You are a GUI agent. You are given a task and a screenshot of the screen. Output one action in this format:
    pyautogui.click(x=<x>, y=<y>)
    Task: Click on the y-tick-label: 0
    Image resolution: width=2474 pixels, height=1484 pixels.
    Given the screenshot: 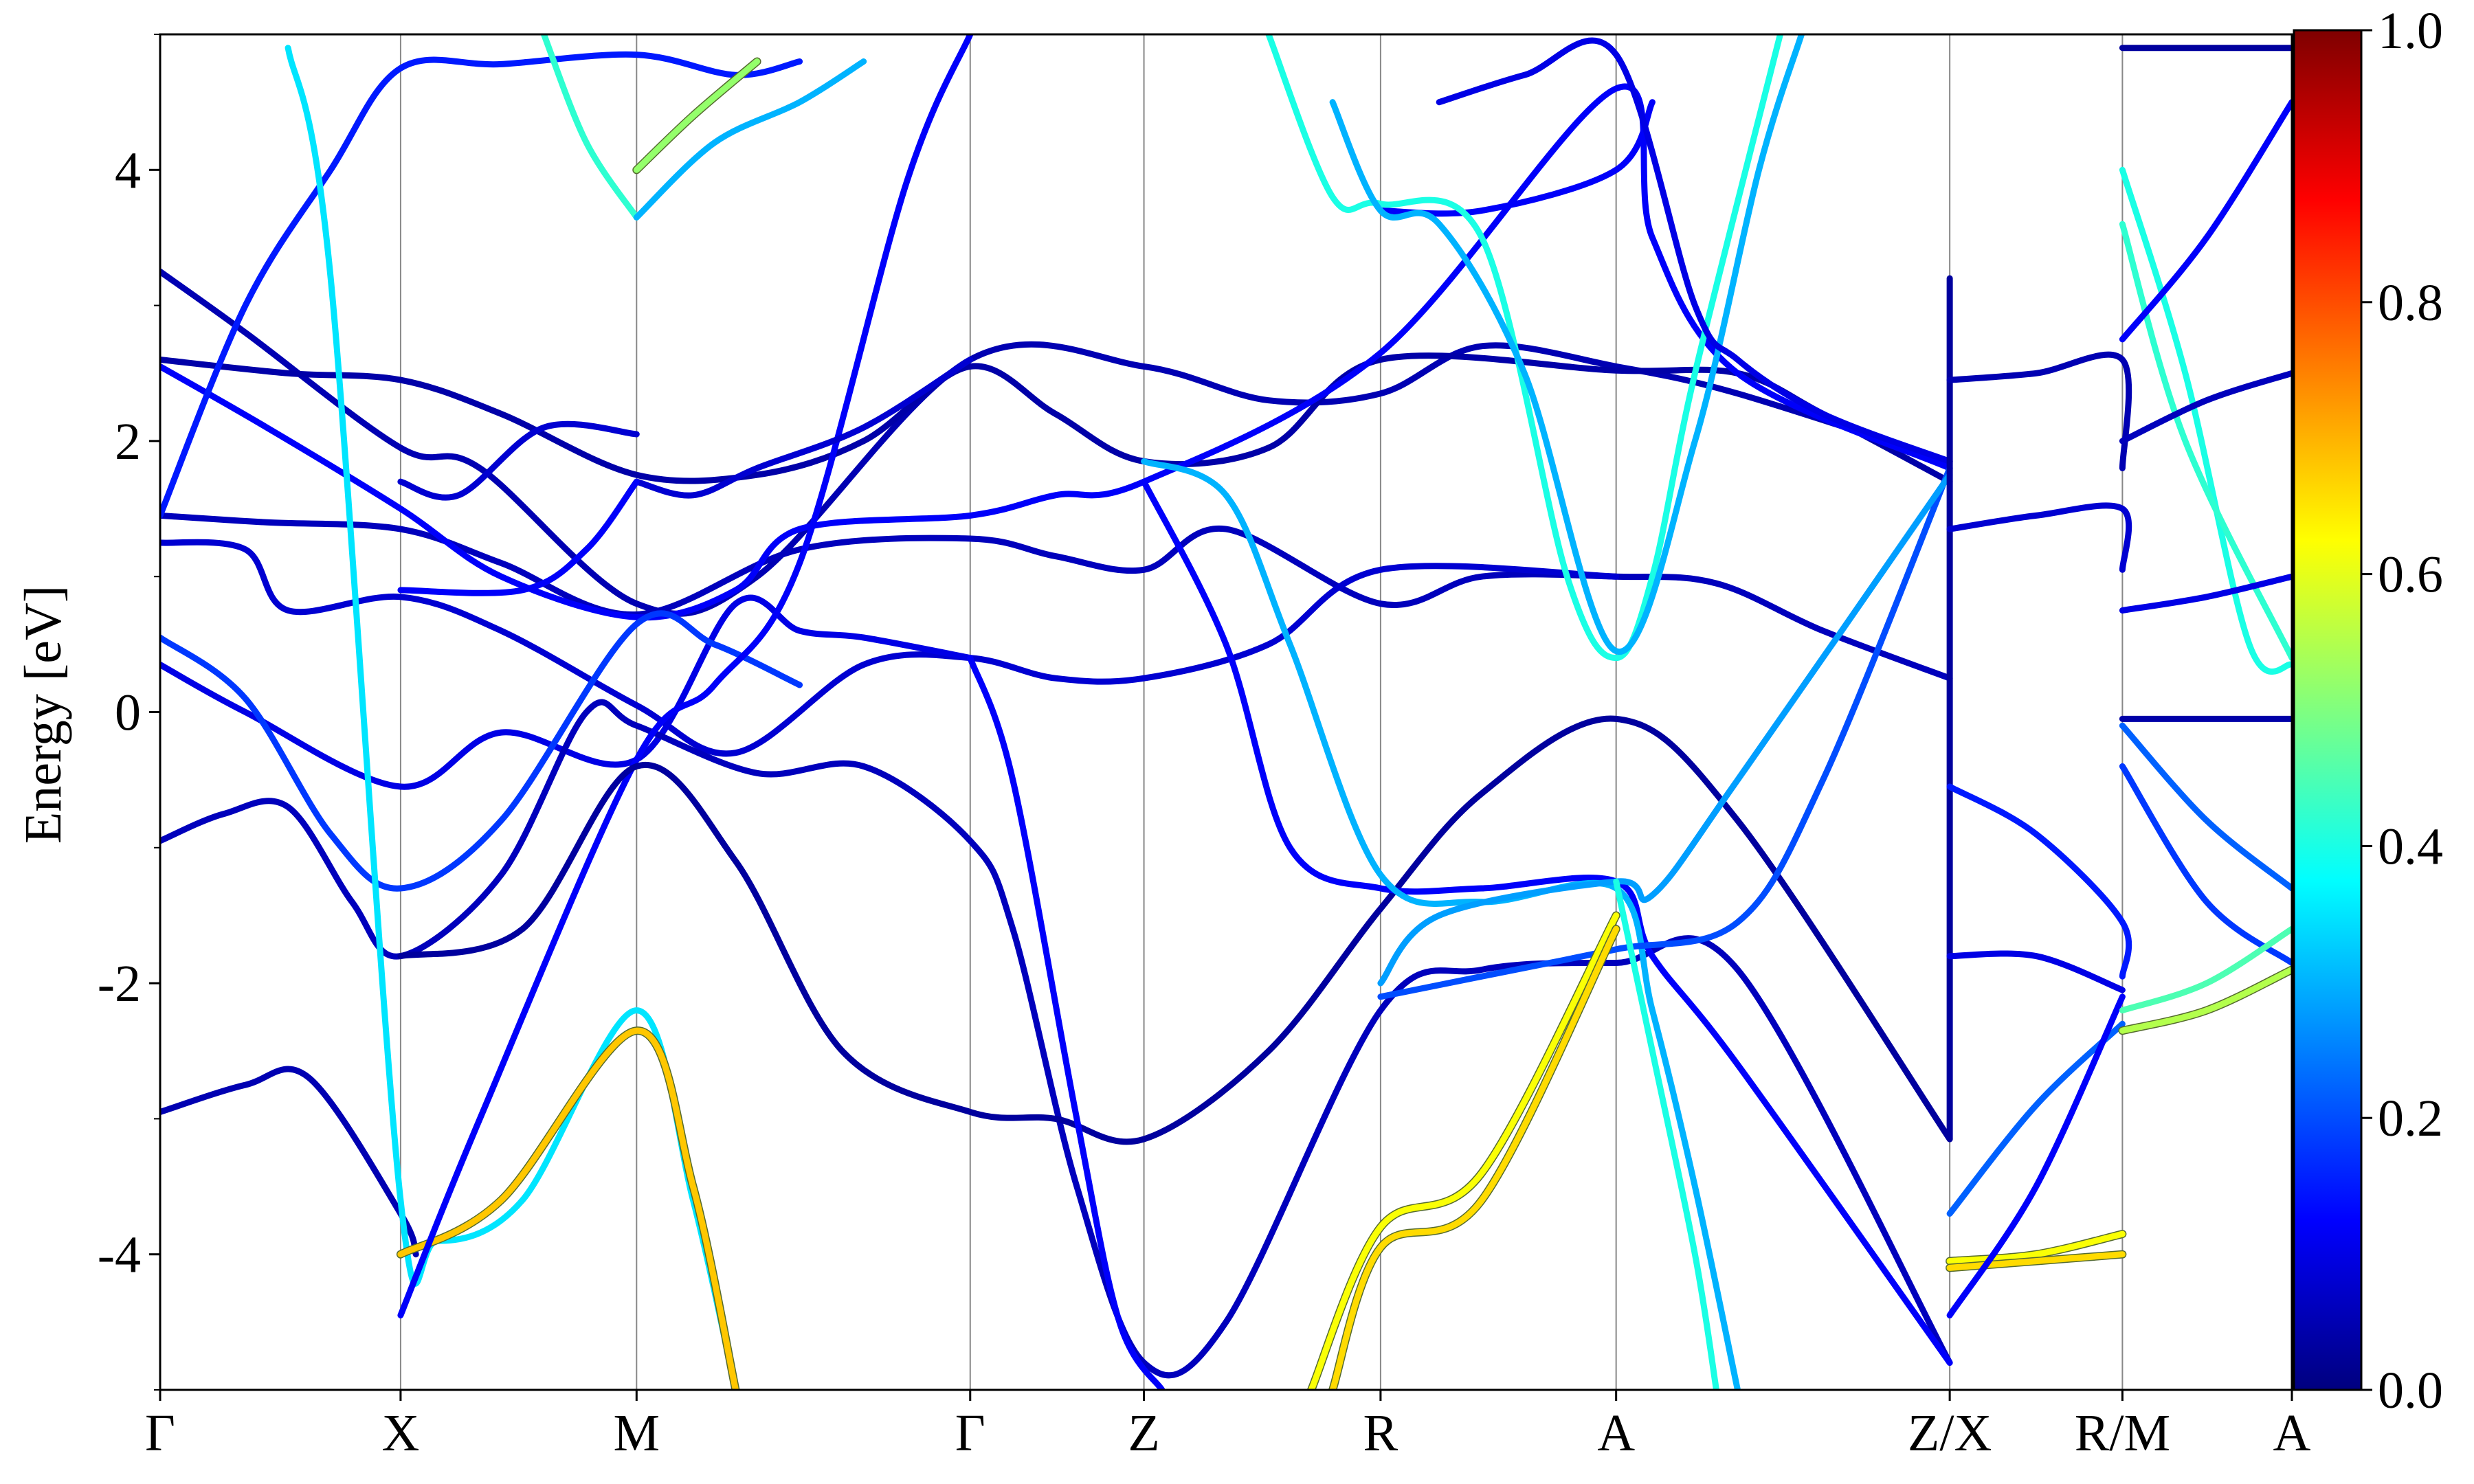 What is the action you would take?
    pyautogui.click(x=128, y=713)
    